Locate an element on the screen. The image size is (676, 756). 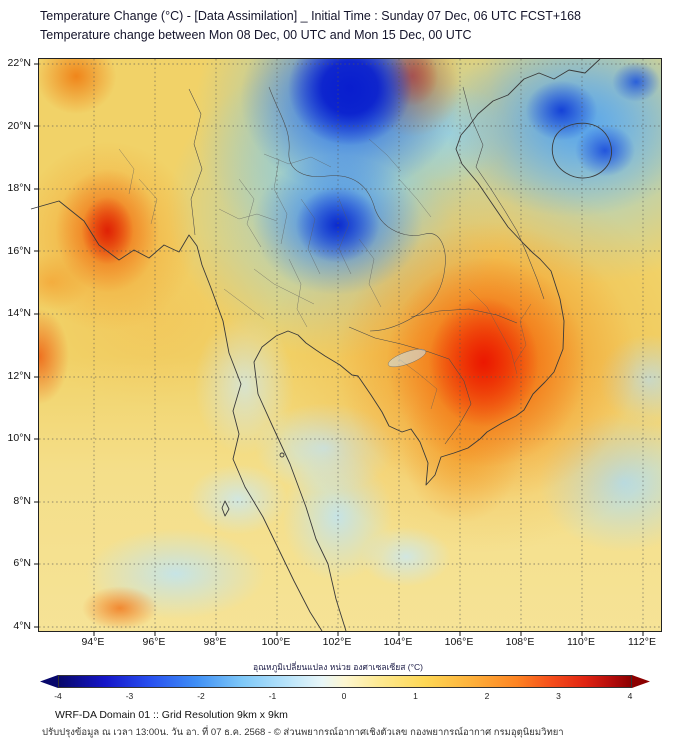
lat-tick-label: 8°N is located at coordinates (22, 500).